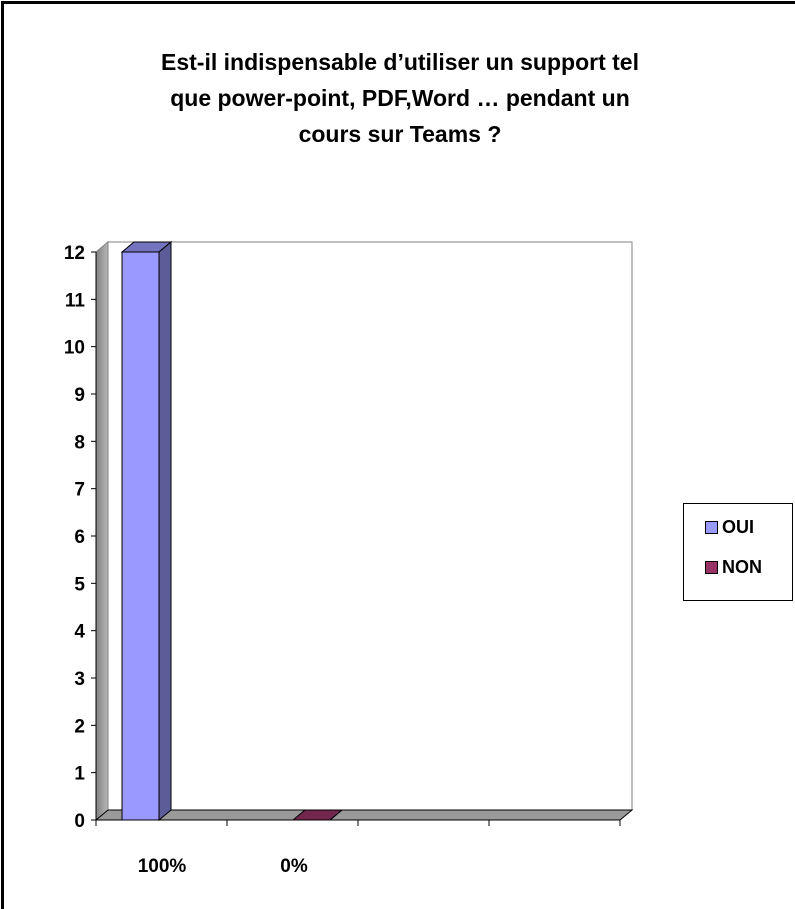 The height and width of the screenshot is (909, 795). Describe the element at coordinates (79, 442) in the screenshot. I see `y-tick-label: 8` at that location.